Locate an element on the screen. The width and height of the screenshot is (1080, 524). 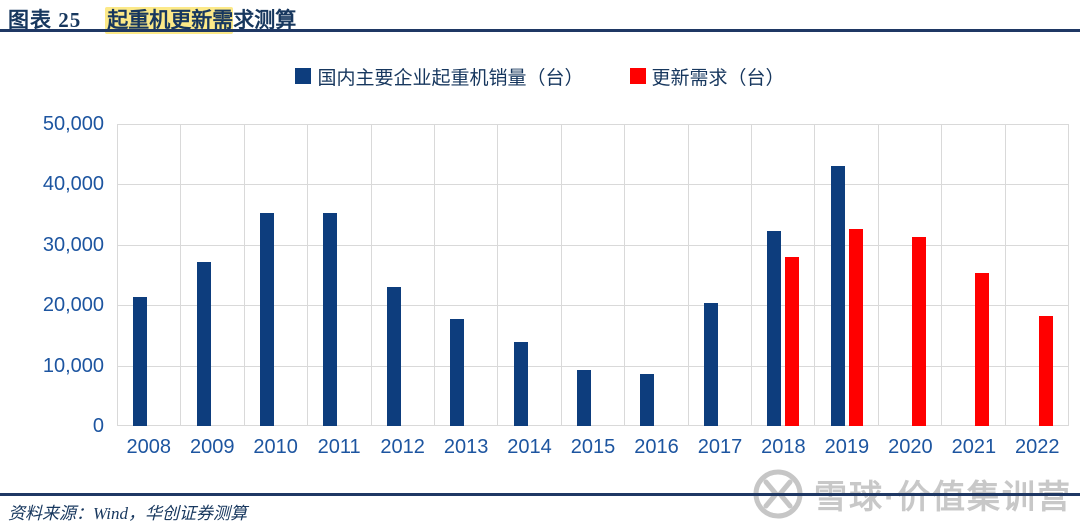
bar-2009-sales is located at coordinates (203, 343).